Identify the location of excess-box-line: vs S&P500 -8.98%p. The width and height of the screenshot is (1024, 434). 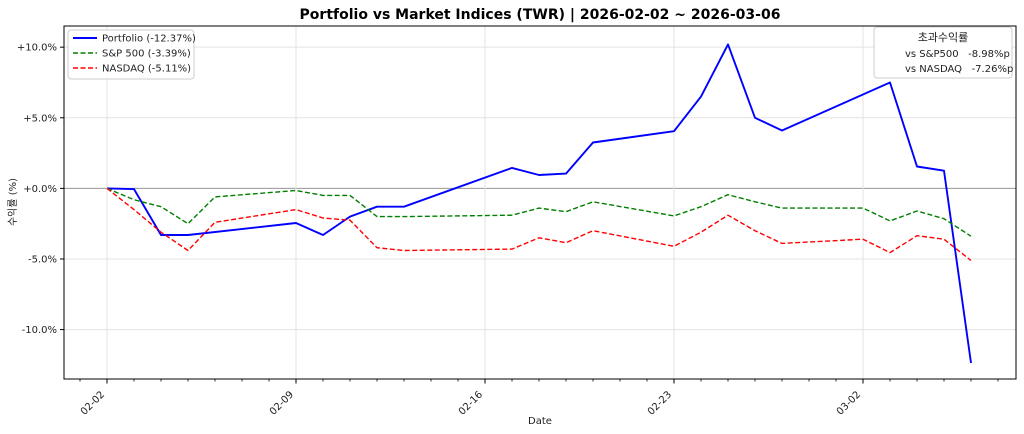
(957, 54).